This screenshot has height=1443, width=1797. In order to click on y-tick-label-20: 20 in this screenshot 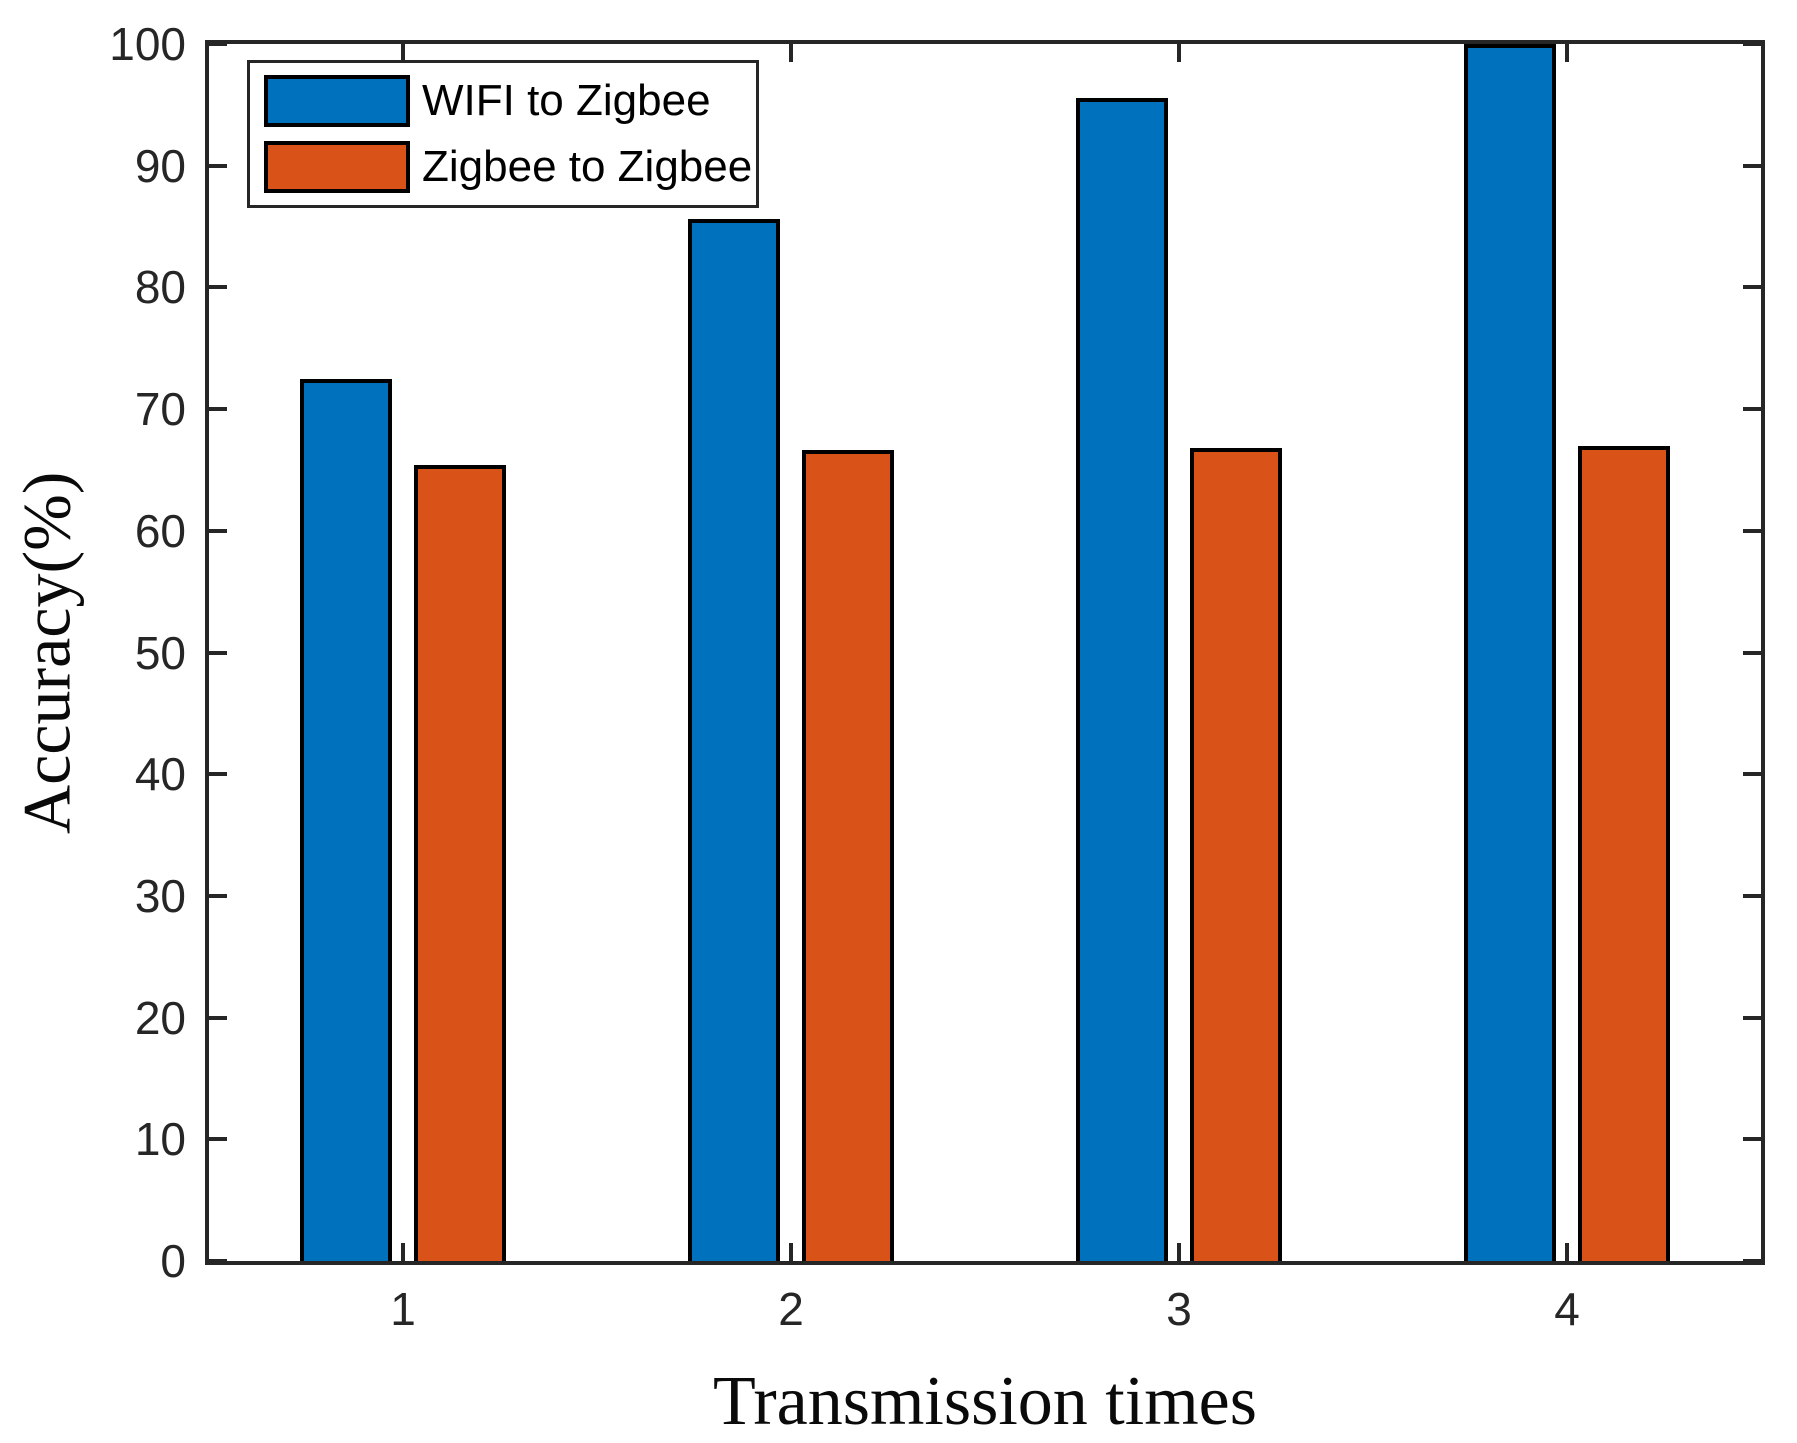, I will do `click(160, 1018)`.